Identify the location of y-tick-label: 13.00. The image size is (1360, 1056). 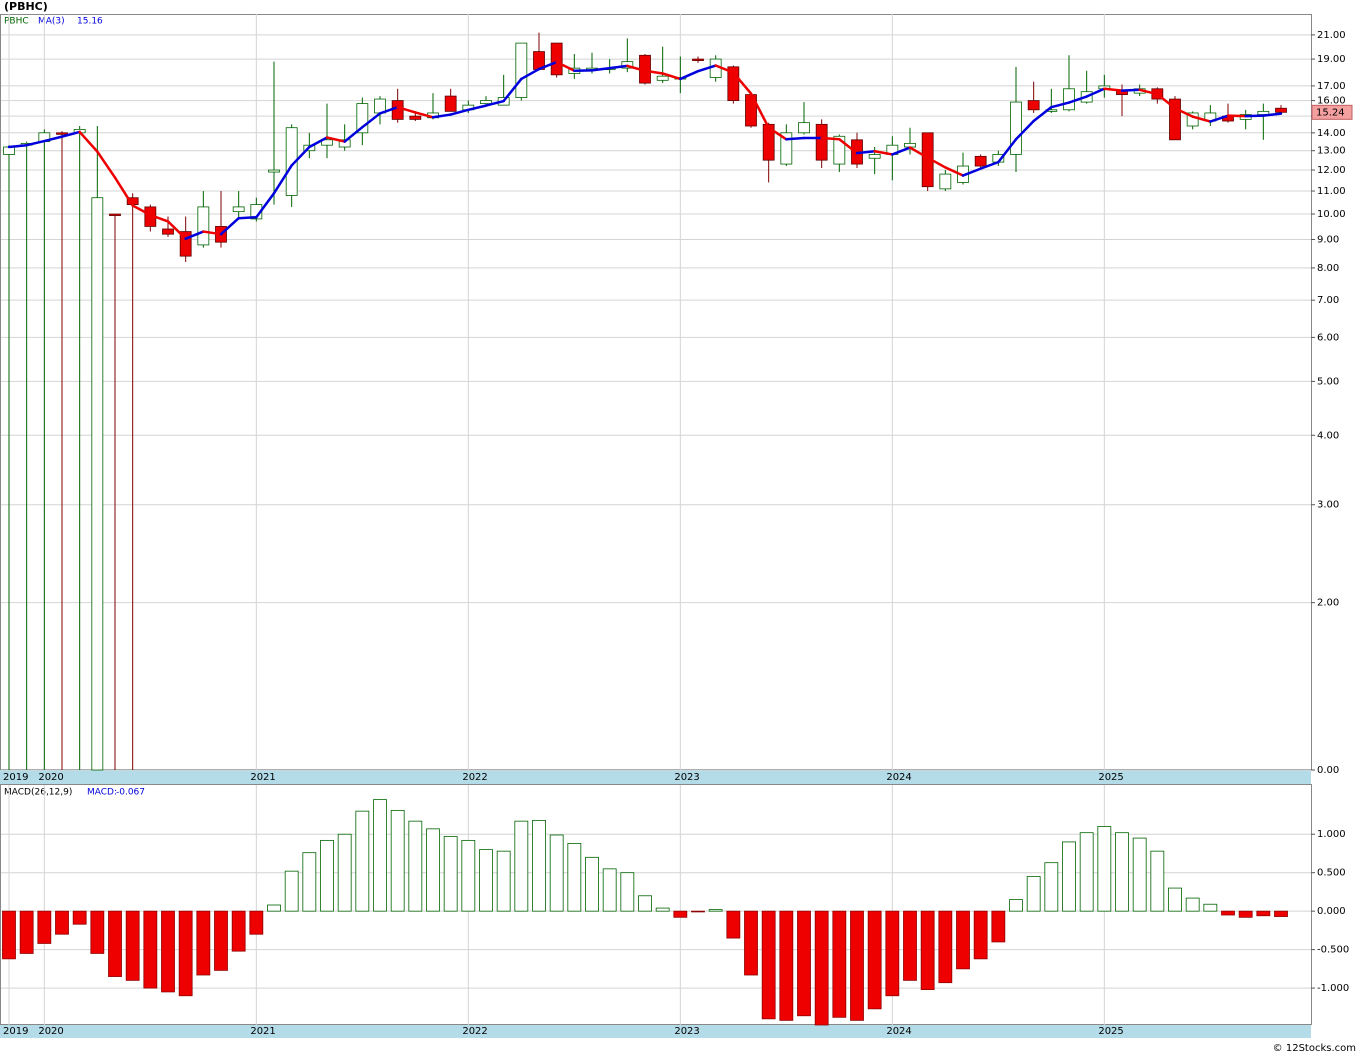
(1331, 151).